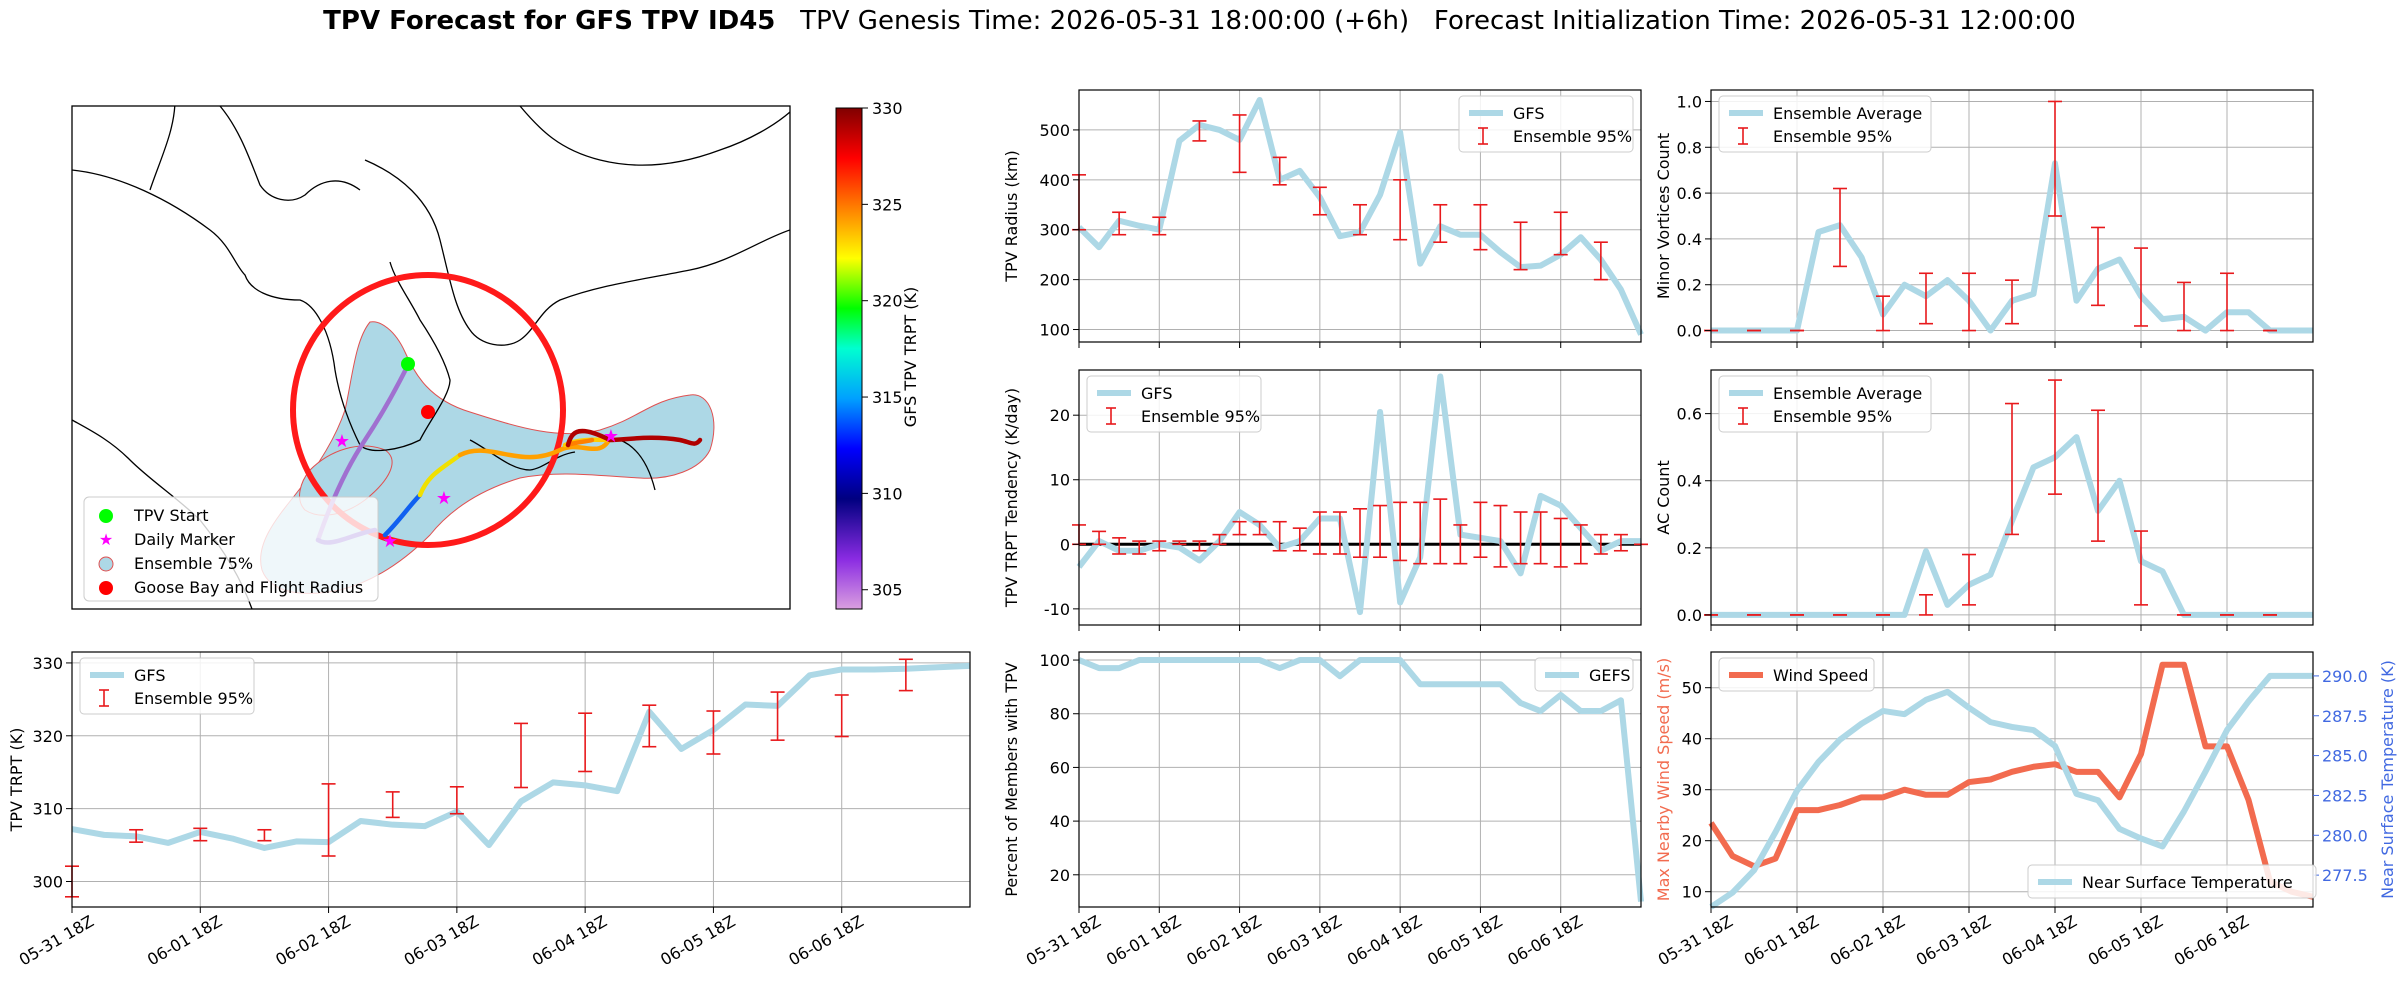  Describe the element at coordinates (1584, 674) in the screenshot. I see `chart-legend: GEFS` at that location.